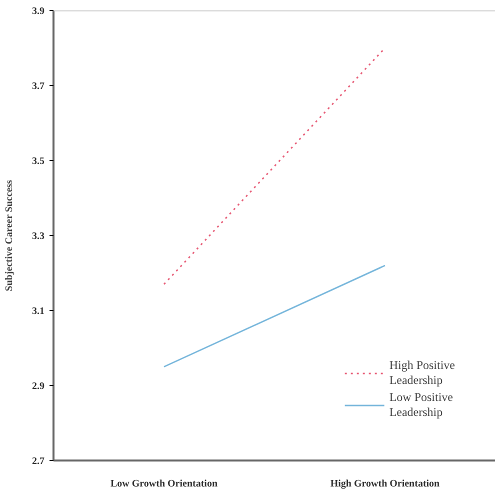 The height and width of the screenshot is (492, 495). What do you see at coordinates (38, 386) in the screenshot?
I see `y-tick-label: 2.9` at bounding box center [38, 386].